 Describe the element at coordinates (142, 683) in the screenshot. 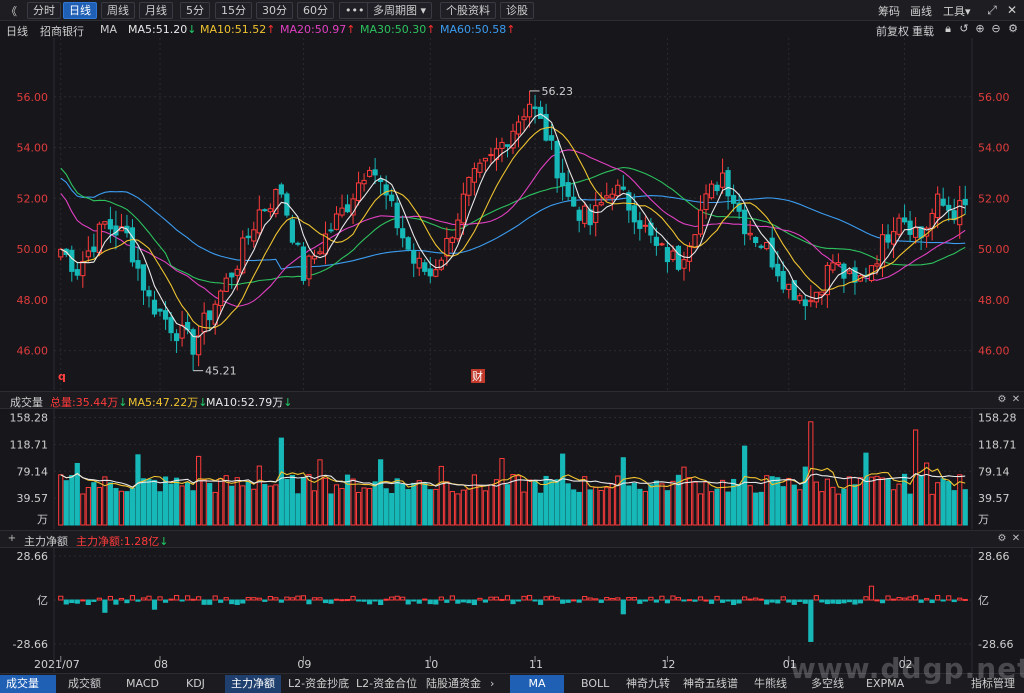

I see `tab-macd: MACD` at that location.